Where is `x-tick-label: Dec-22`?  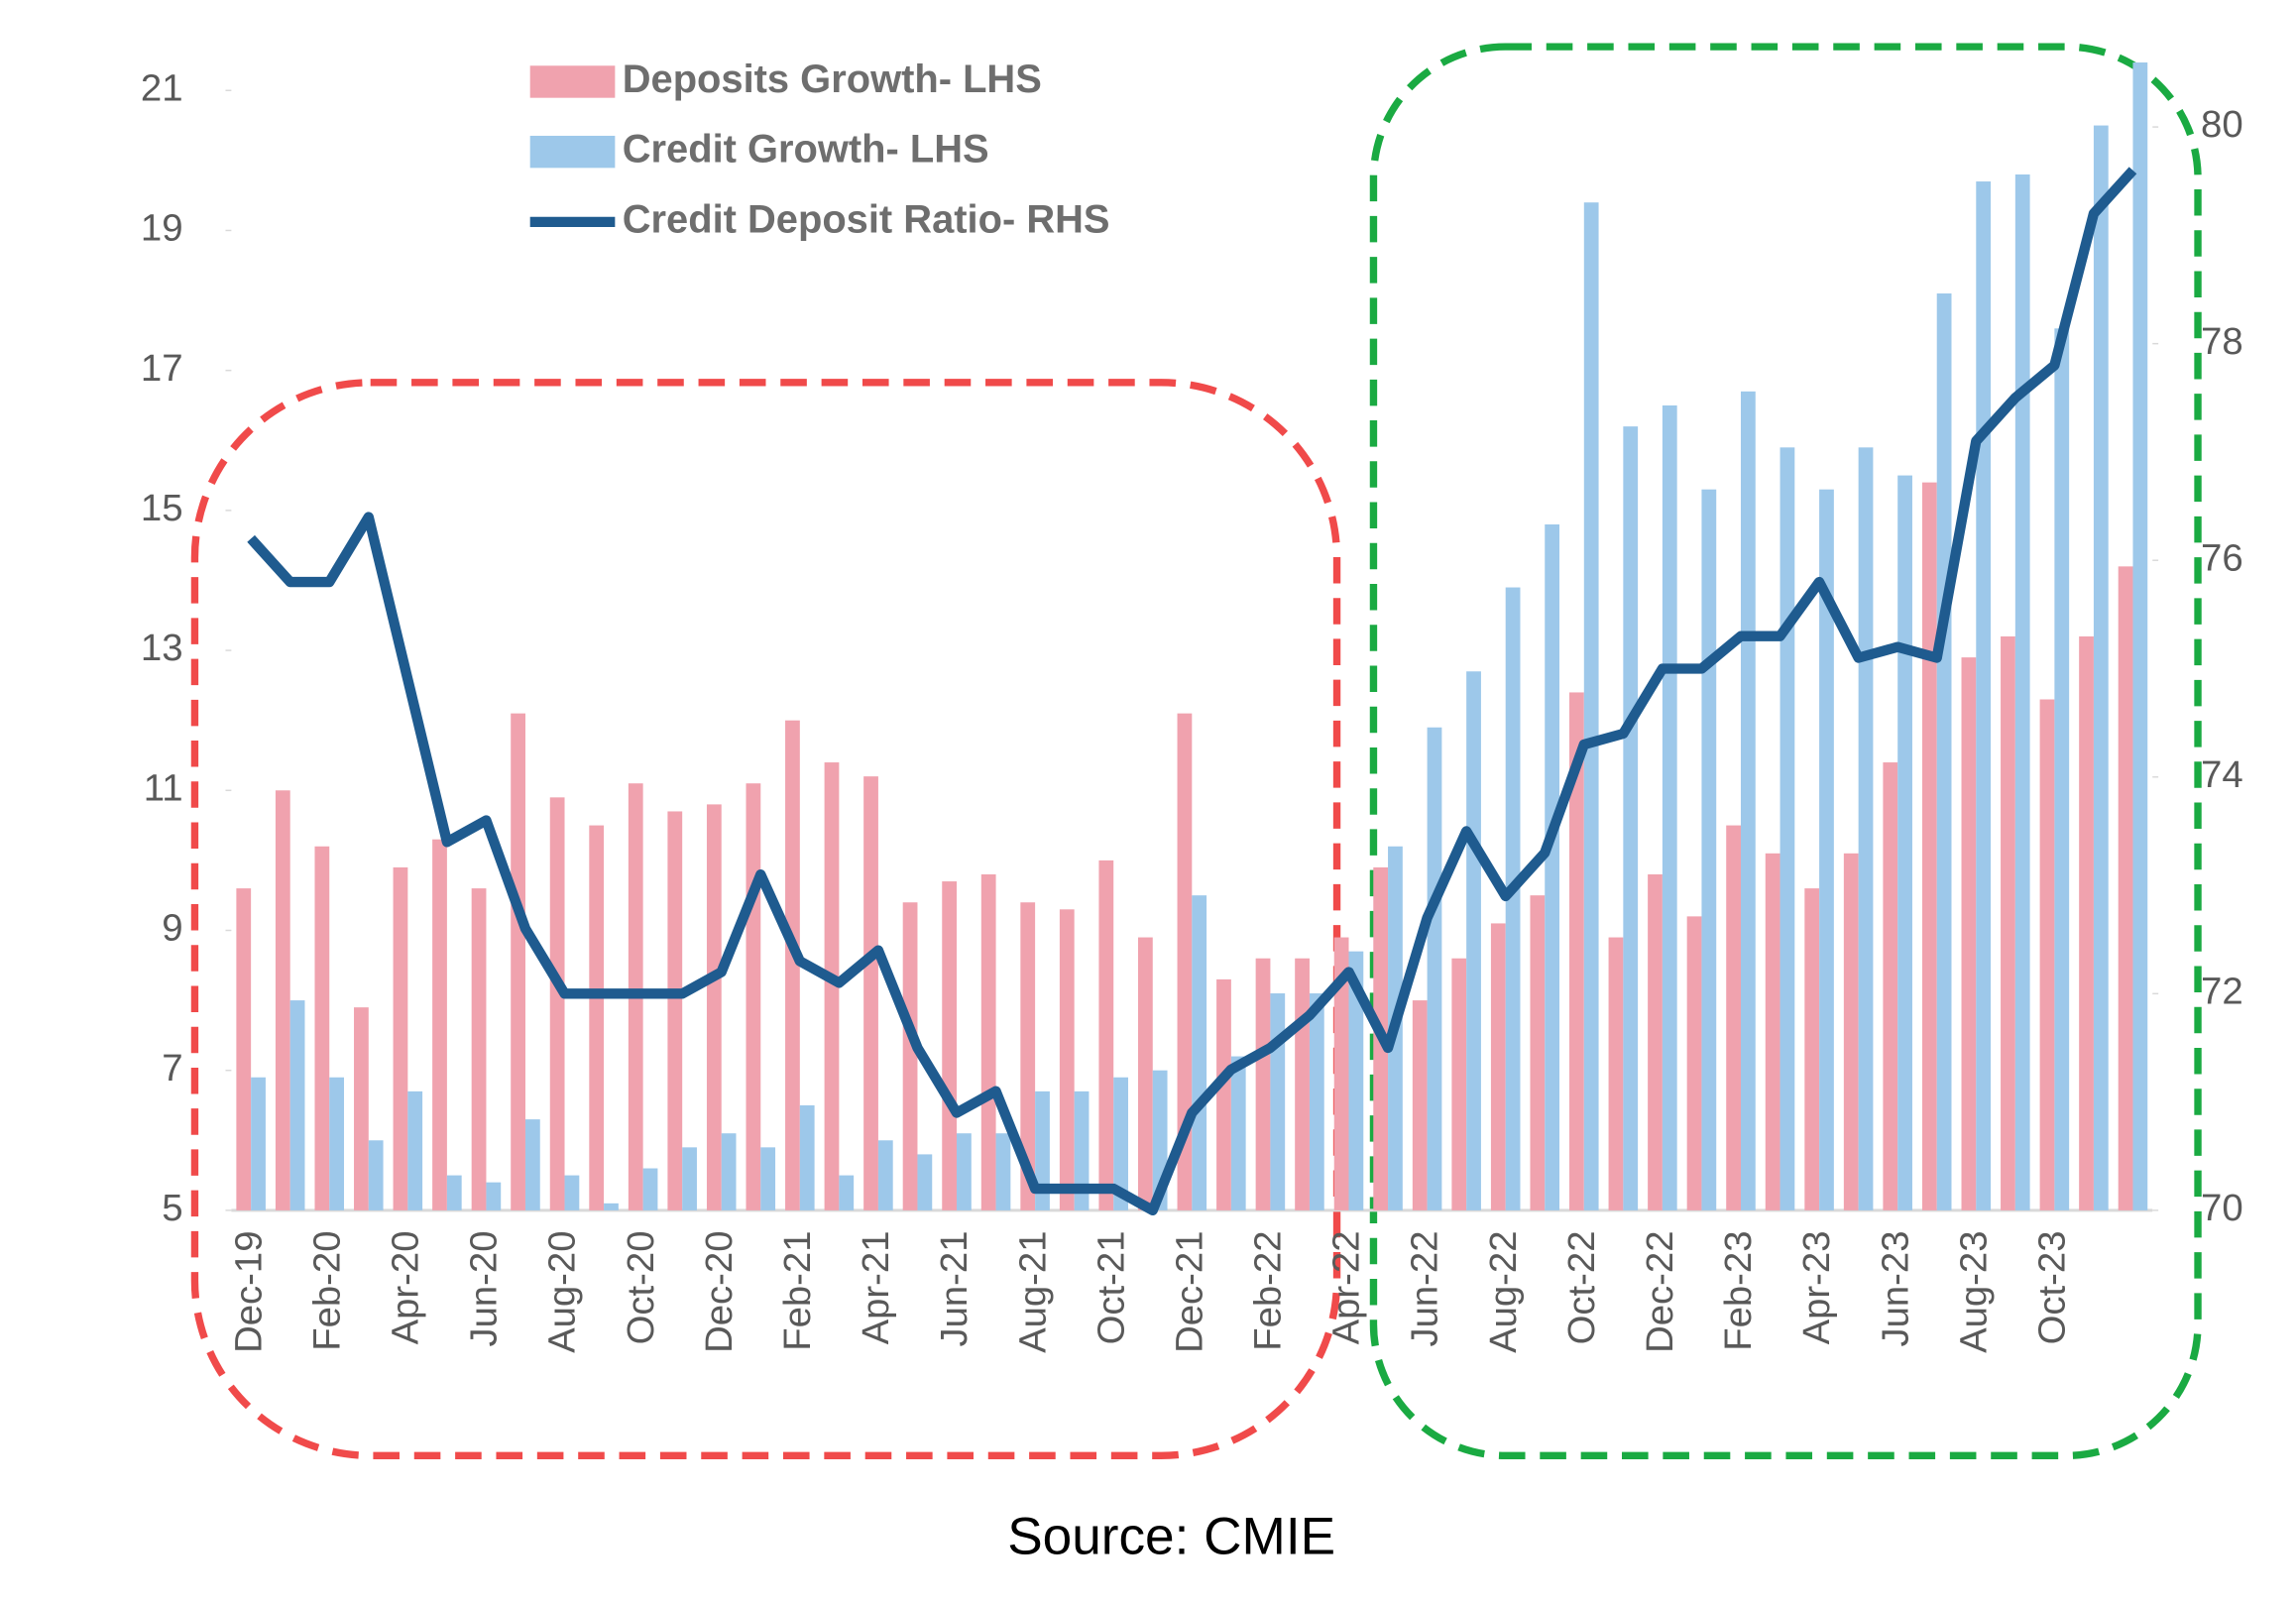
x-tick-label: Dec-22 is located at coordinates (1660, 1292).